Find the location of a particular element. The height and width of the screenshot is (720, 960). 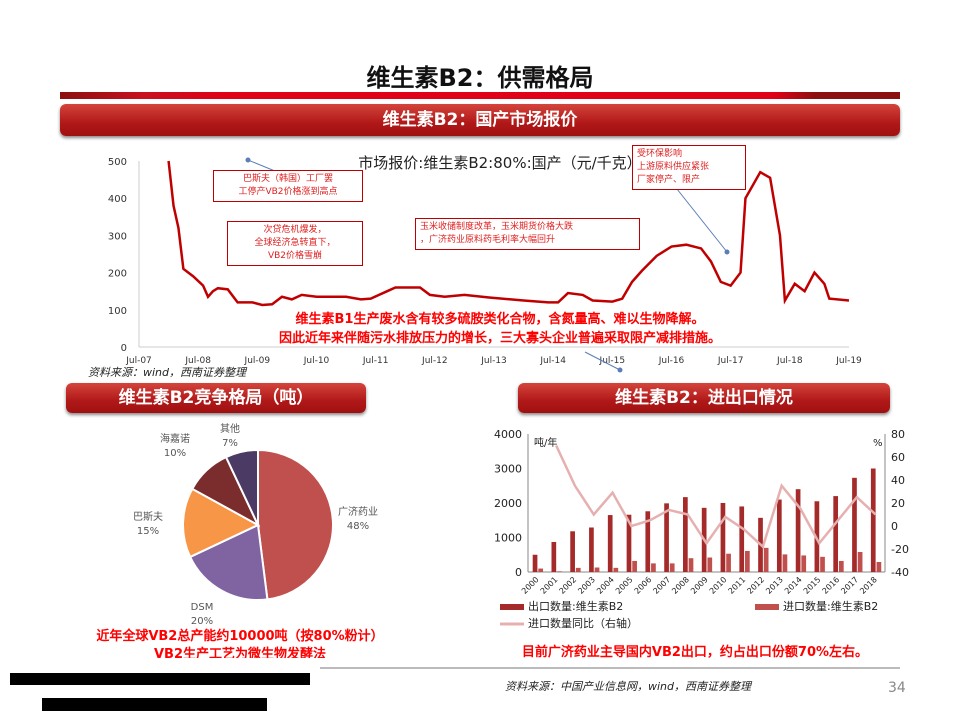

note-line: 次贷危机爆发， is located at coordinates (295, 230).